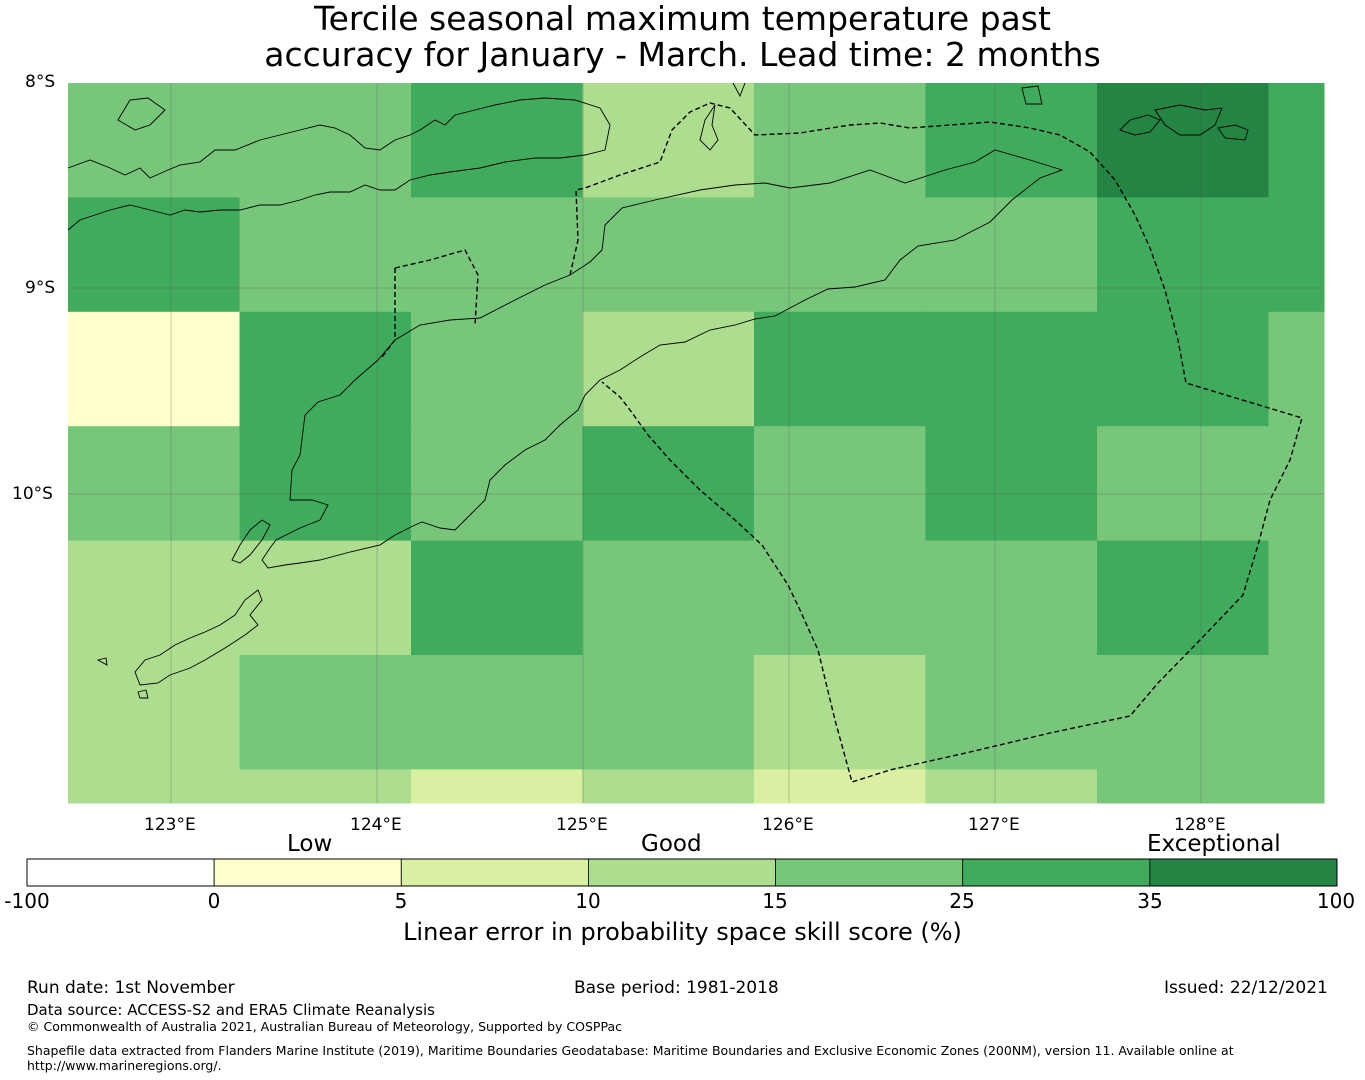 The height and width of the screenshot is (1080, 1365). Describe the element at coordinates (40, 288) in the screenshot. I see `lat-label-9s: 9°S` at that location.